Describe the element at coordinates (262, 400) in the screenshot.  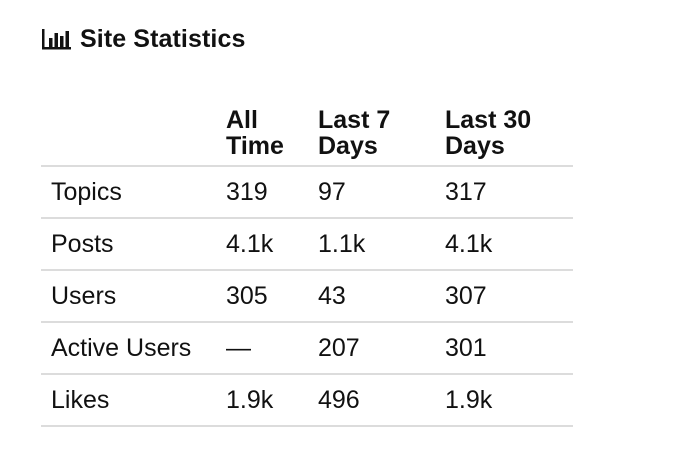
I see `cell-all-time: 1.9k` at that location.